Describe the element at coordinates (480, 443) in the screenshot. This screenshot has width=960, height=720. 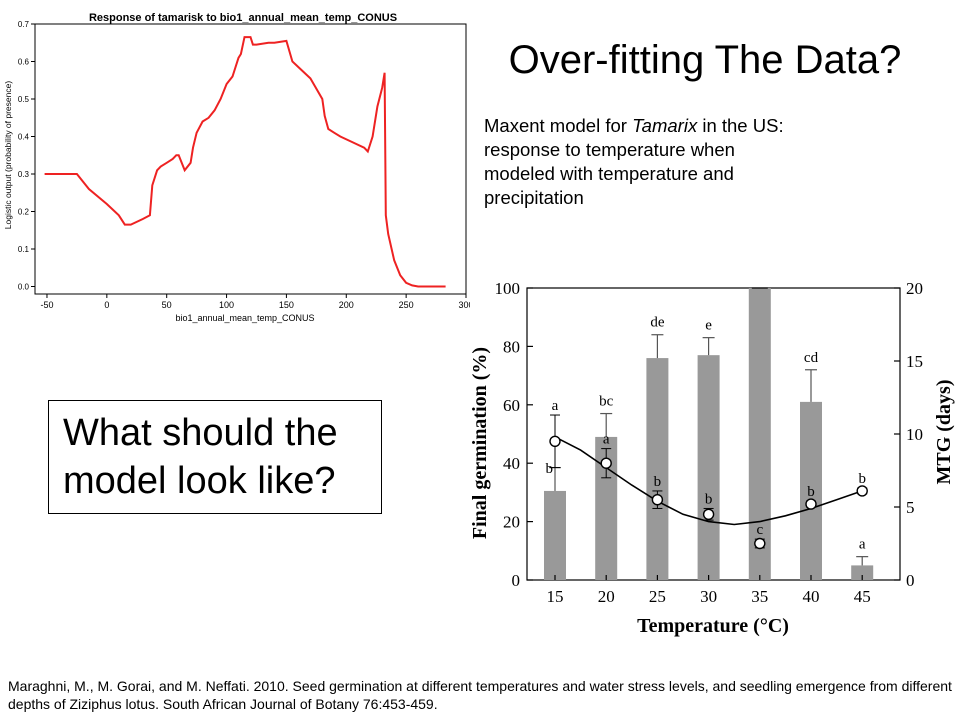
I see `chart2-y-axis-label: Final germination (%)` at that location.